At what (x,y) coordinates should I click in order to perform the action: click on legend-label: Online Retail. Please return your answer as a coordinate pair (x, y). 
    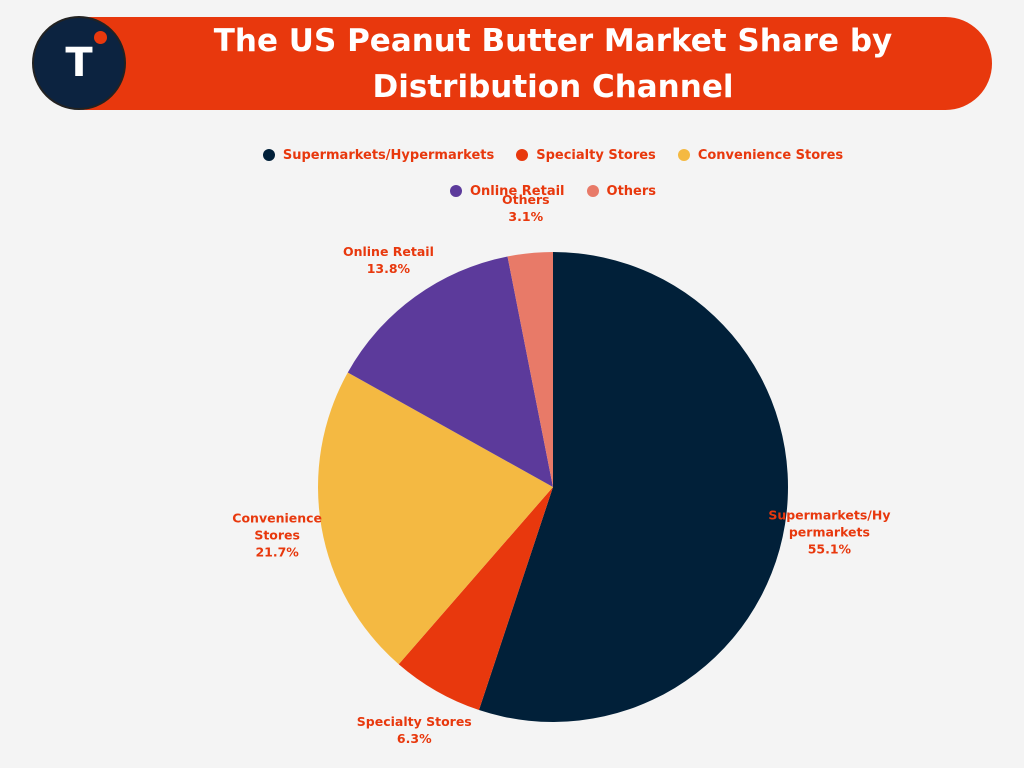
    Looking at the image, I should click on (517, 191).